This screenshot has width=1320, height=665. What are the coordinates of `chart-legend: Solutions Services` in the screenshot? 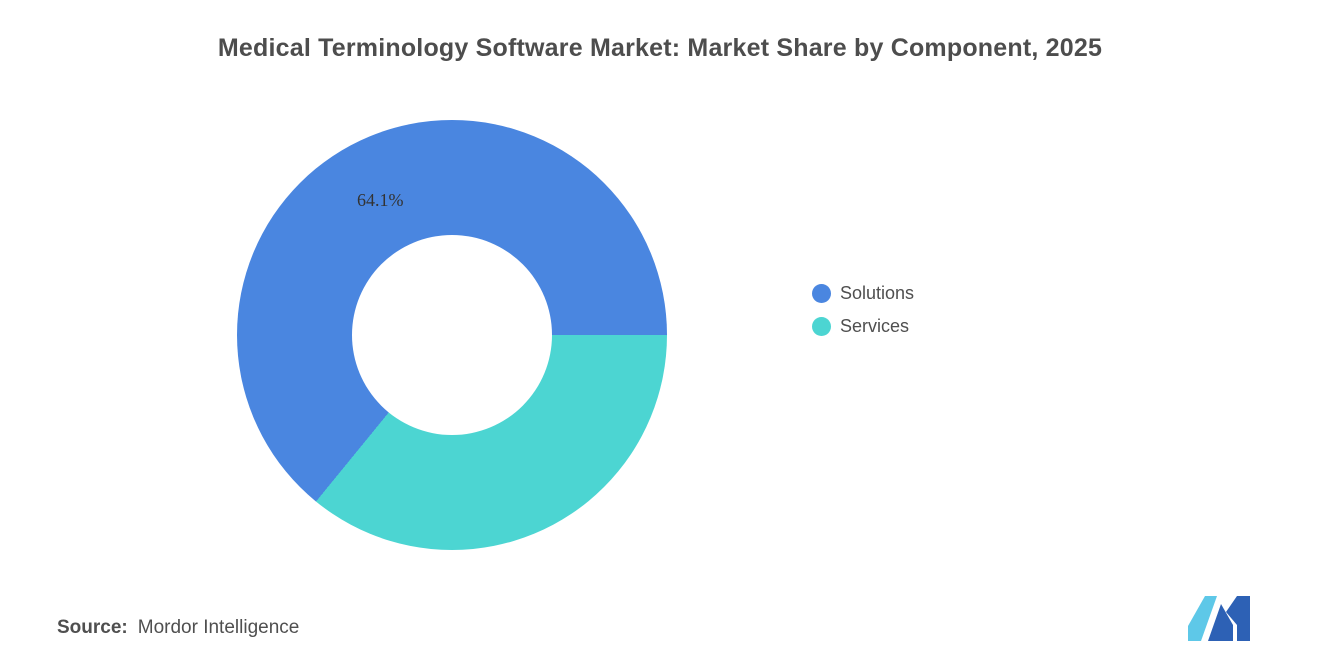 It's located at (863, 316).